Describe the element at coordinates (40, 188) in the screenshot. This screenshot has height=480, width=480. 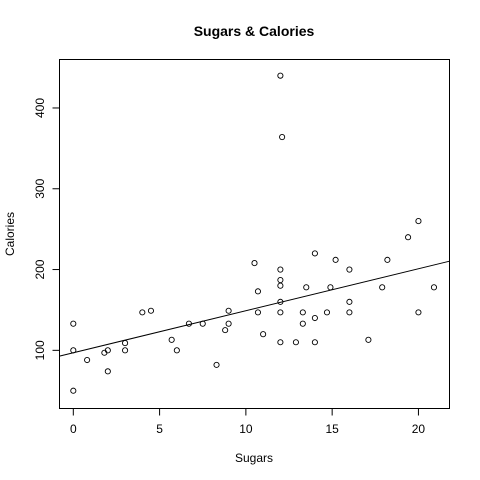
I see `y-tick-label: 300` at that location.